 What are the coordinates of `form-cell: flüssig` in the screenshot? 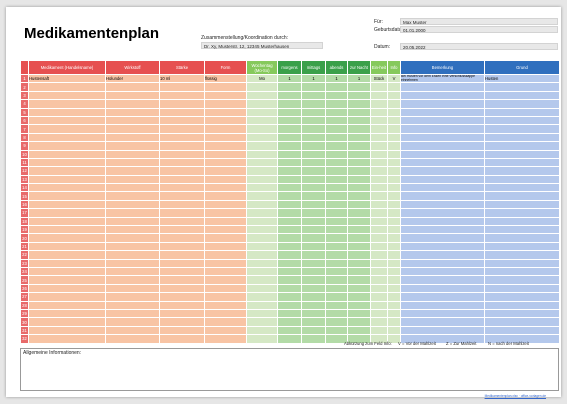 It's located at (225, 78).